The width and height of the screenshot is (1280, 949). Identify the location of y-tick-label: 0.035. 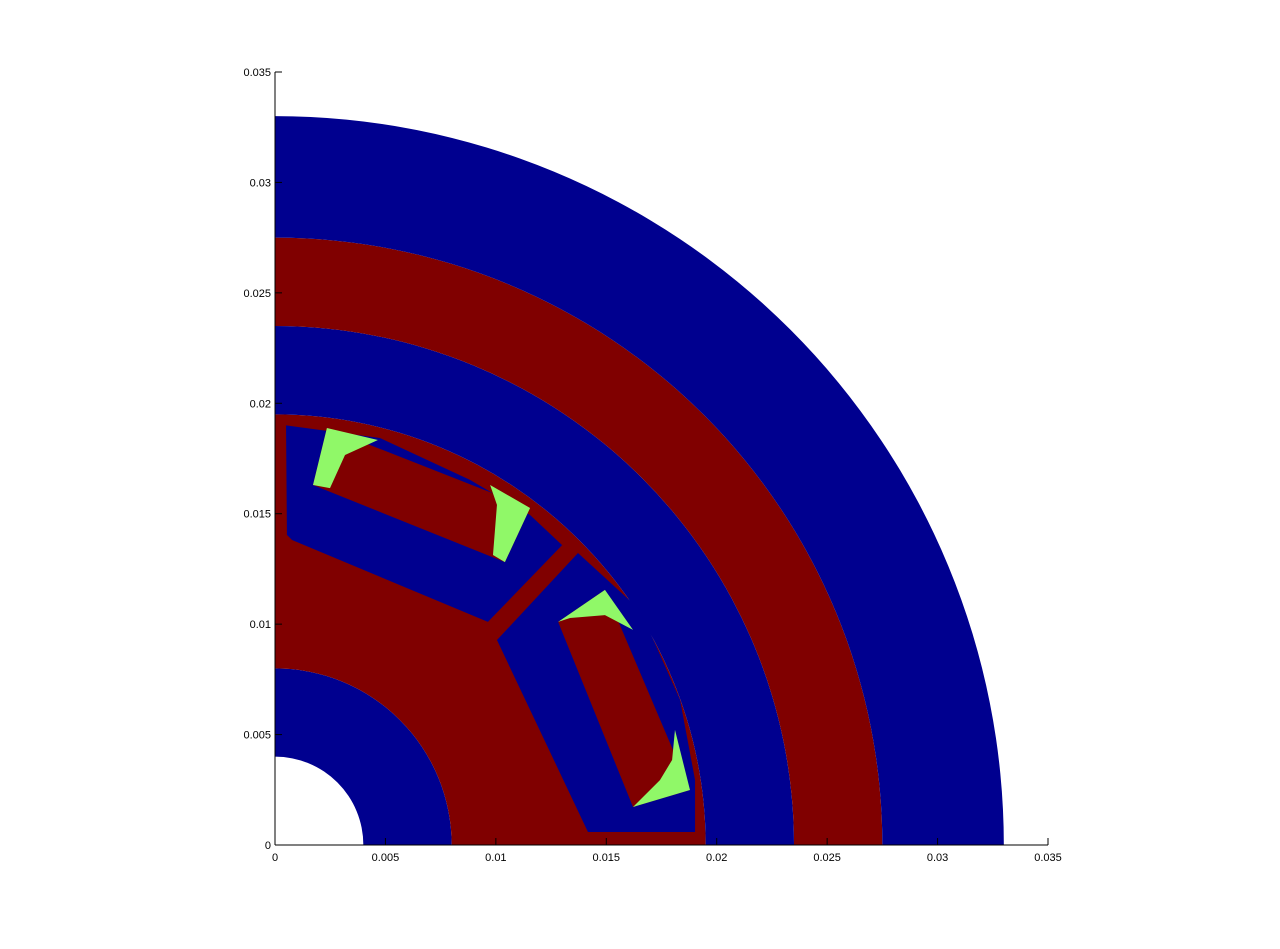
(257, 73).